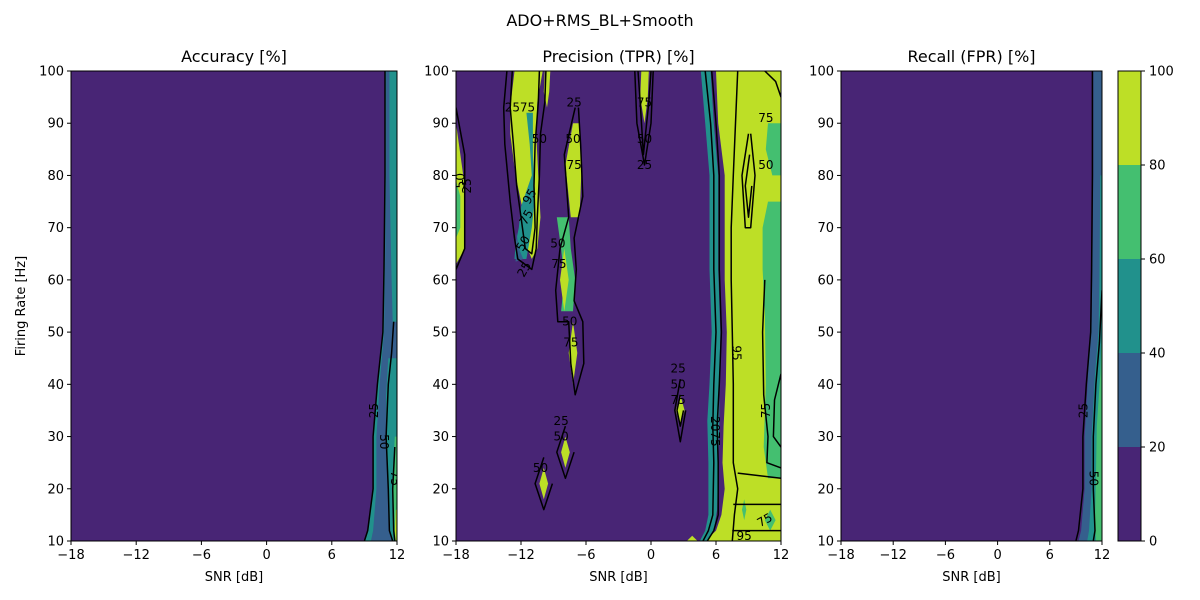 The image size is (1200, 600). What do you see at coordinates (825, 280) in the screenshot?
I see `y-tick-label: 60` at bounding box center [825, 280].